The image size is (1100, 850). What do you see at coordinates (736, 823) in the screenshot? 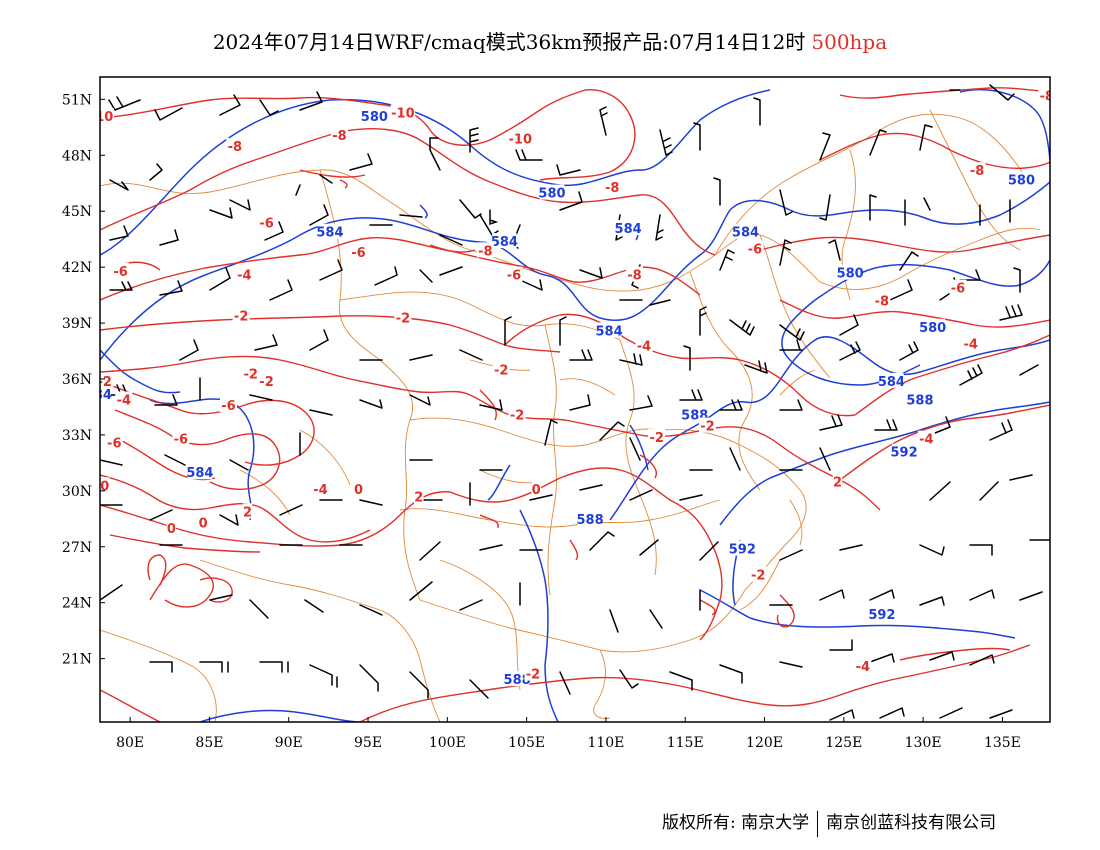
I see `copyright-label: 版权所有: 南京大学` at bounding box center [736, 823].